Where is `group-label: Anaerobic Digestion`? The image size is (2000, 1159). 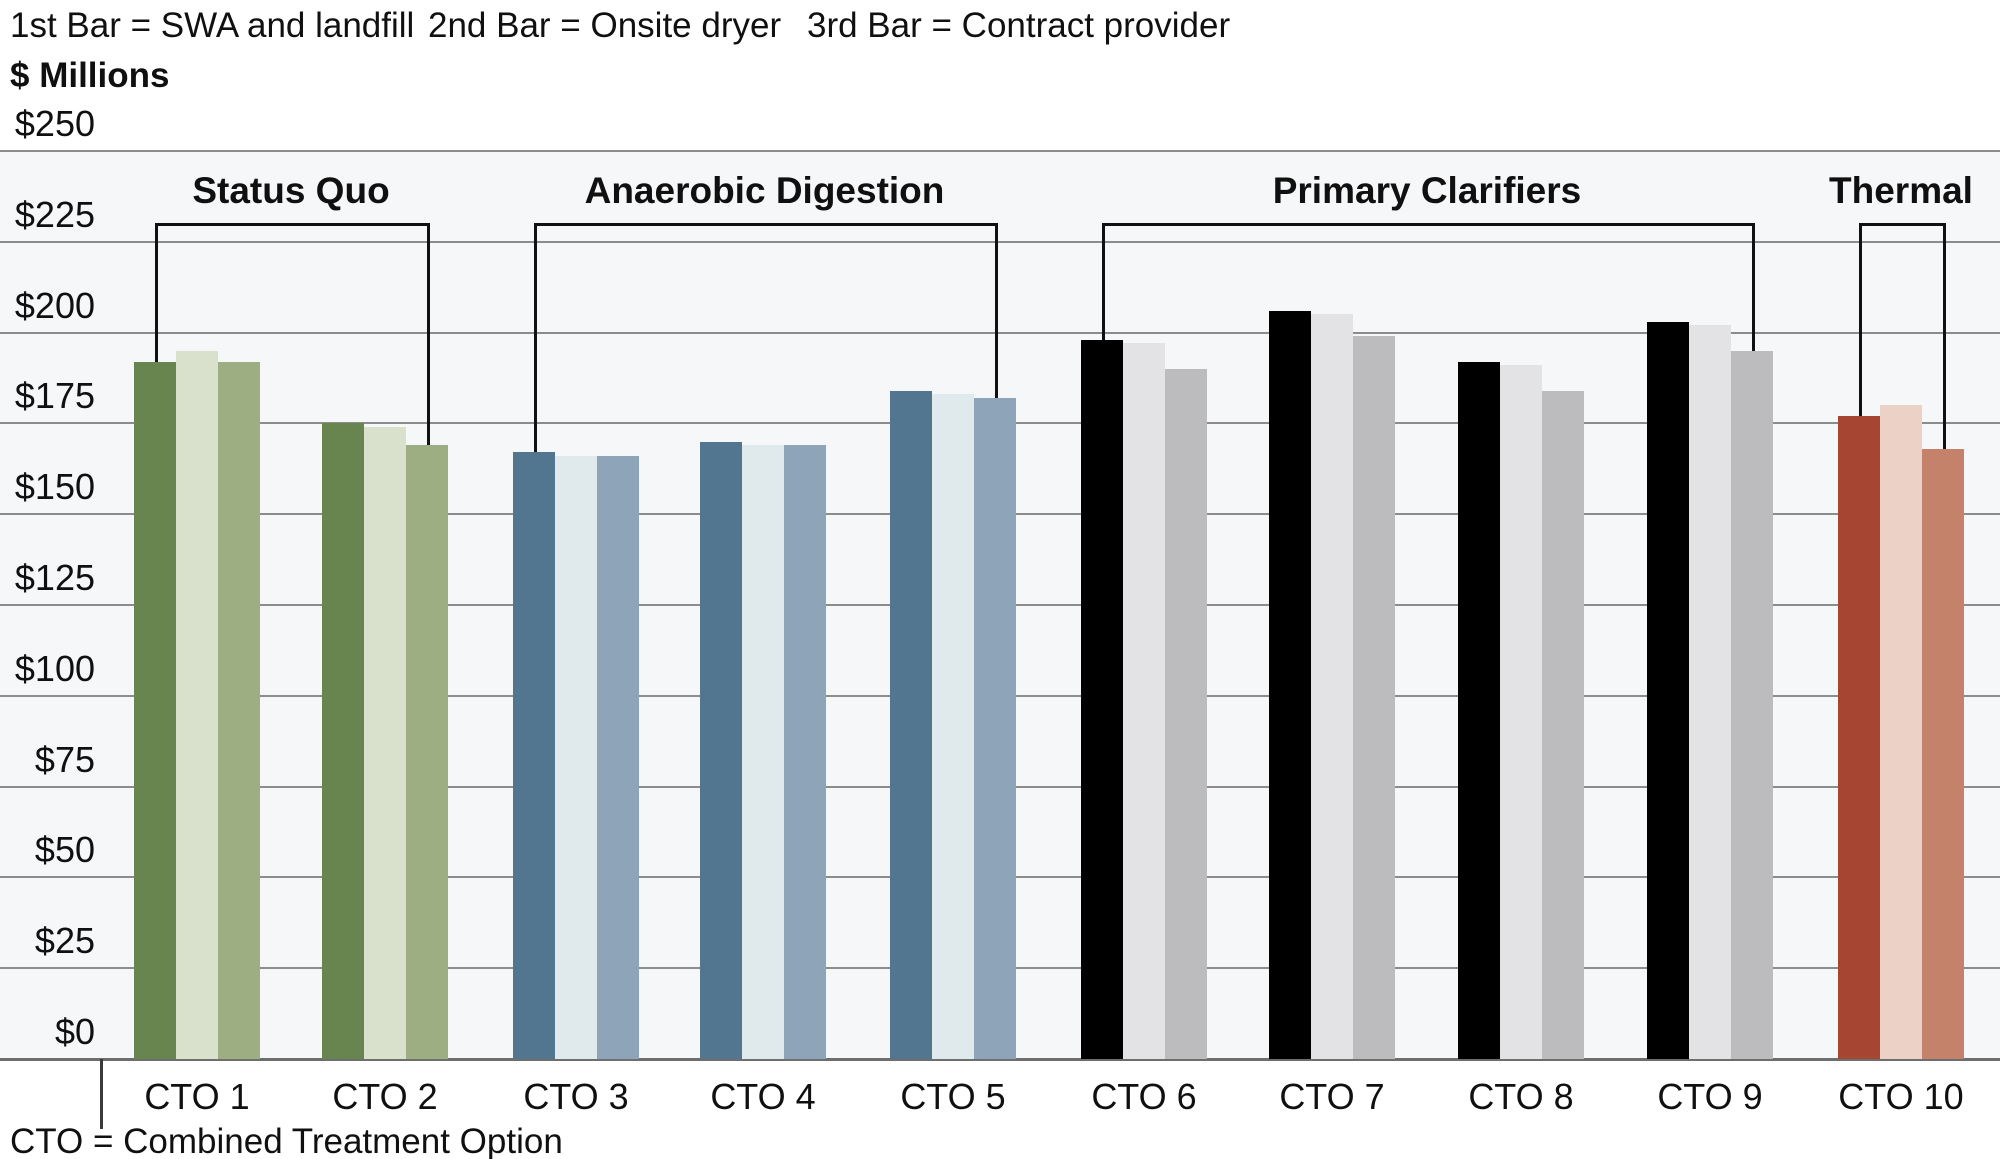
group-label: Anaerobic Digestion is located at coordinates (764, 190).